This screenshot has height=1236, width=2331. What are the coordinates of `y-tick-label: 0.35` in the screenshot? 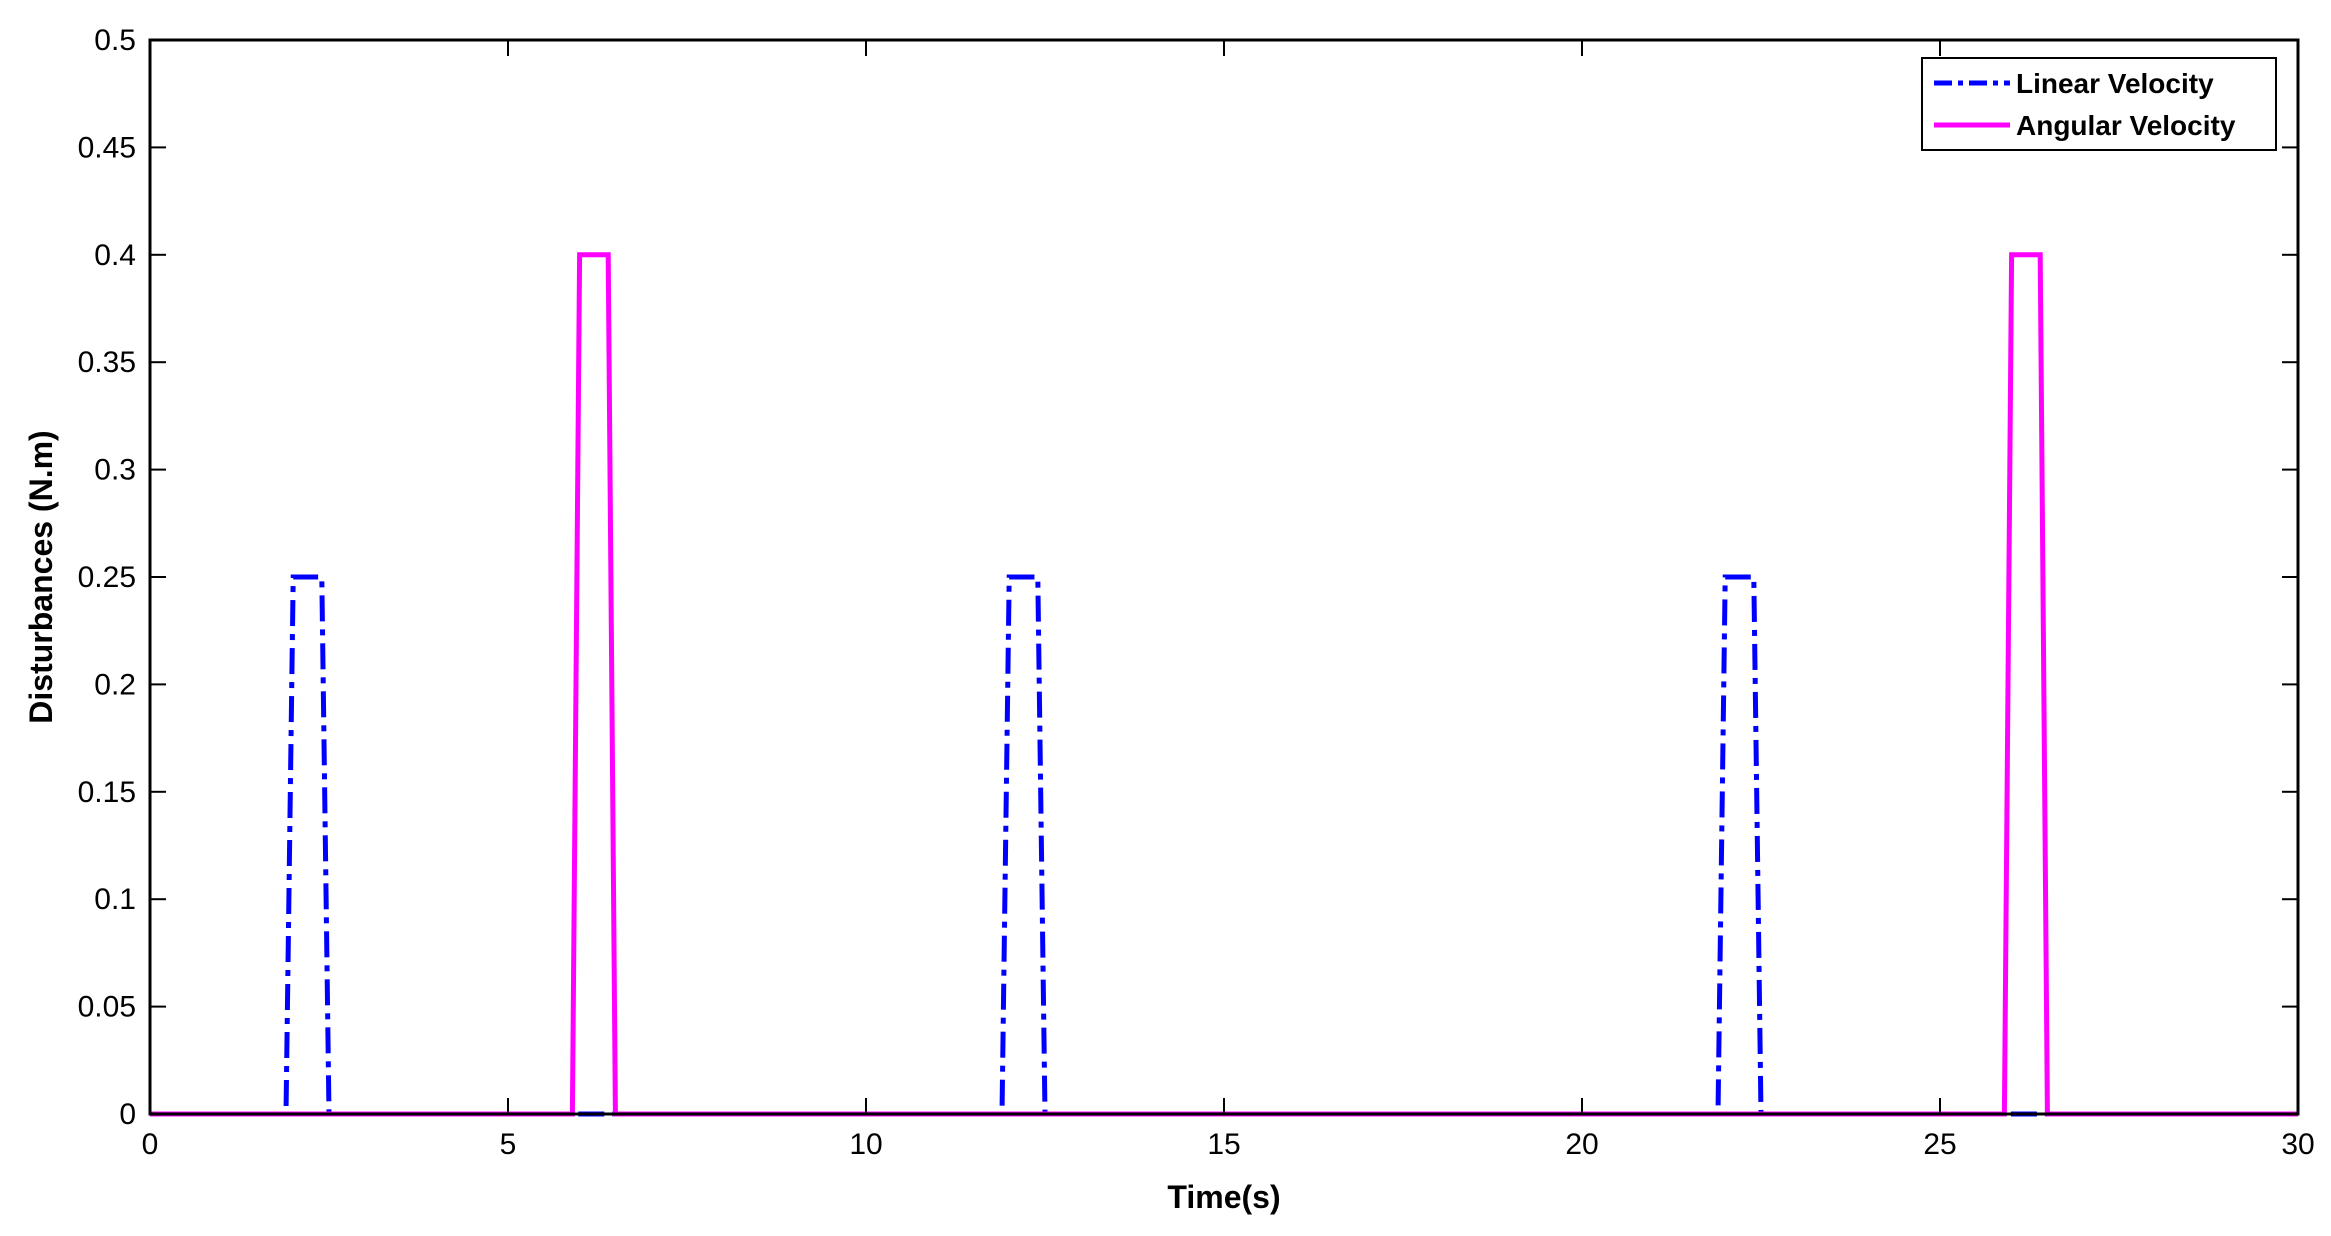 It's located at (107, 362).